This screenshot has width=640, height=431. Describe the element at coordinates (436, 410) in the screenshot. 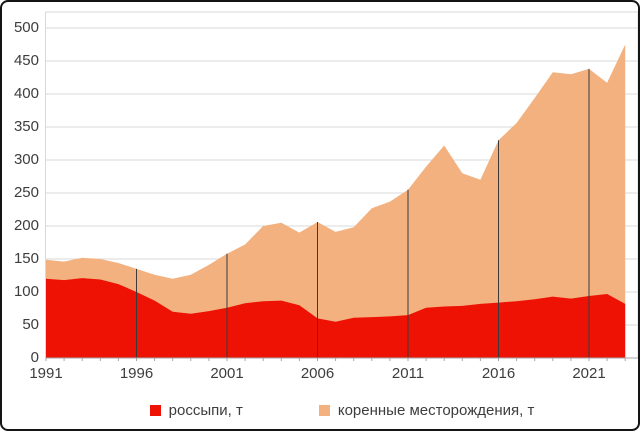

I see `legend-label-hardrock: коренные месторождения, т` at that location.